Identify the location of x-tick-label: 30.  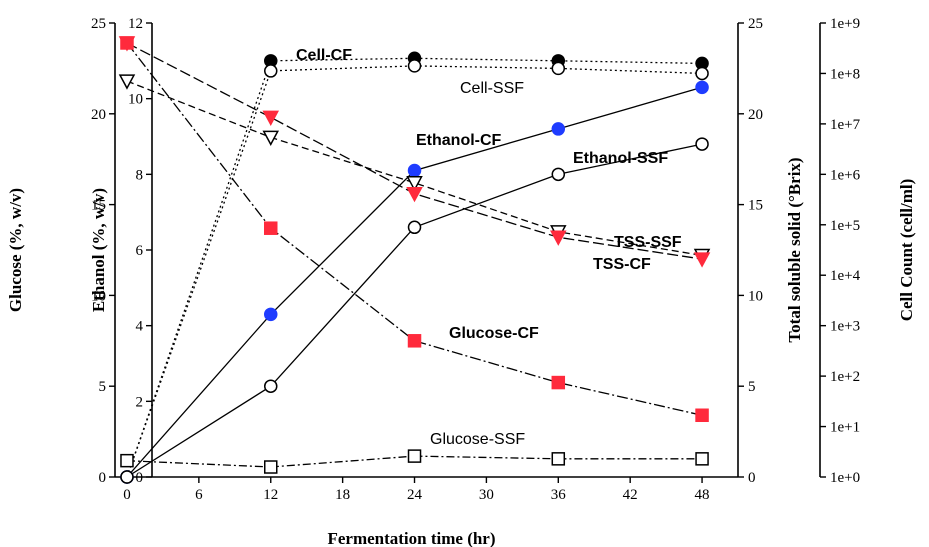
(486, 495).